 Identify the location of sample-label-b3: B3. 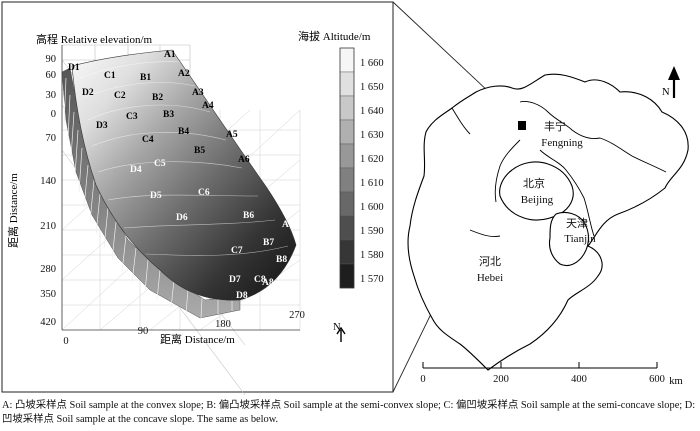
(168, 115).